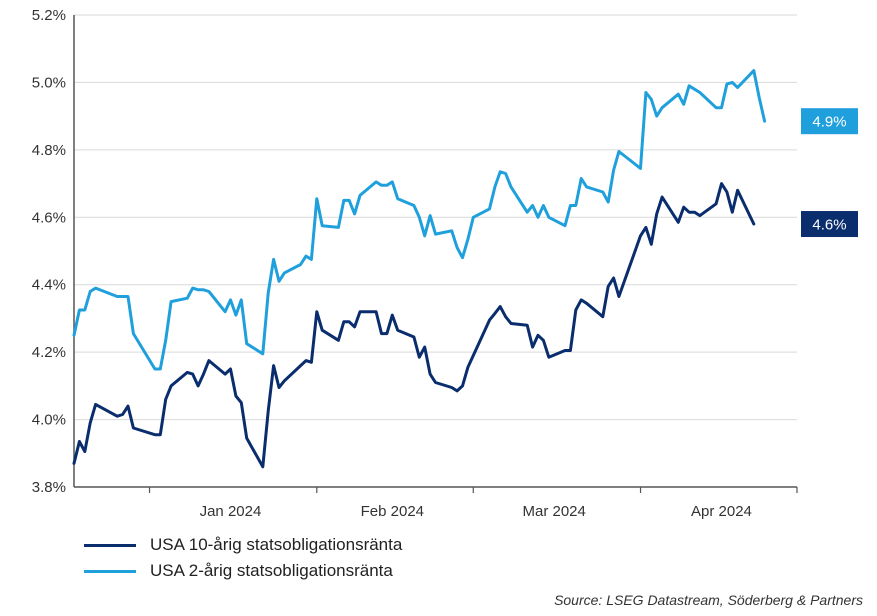 The height and width of the screenshot is (616, 877). Describe the element at coordinates (49, 352) in the screenshot. I see `y-tick-label: 4.2%` at that location.